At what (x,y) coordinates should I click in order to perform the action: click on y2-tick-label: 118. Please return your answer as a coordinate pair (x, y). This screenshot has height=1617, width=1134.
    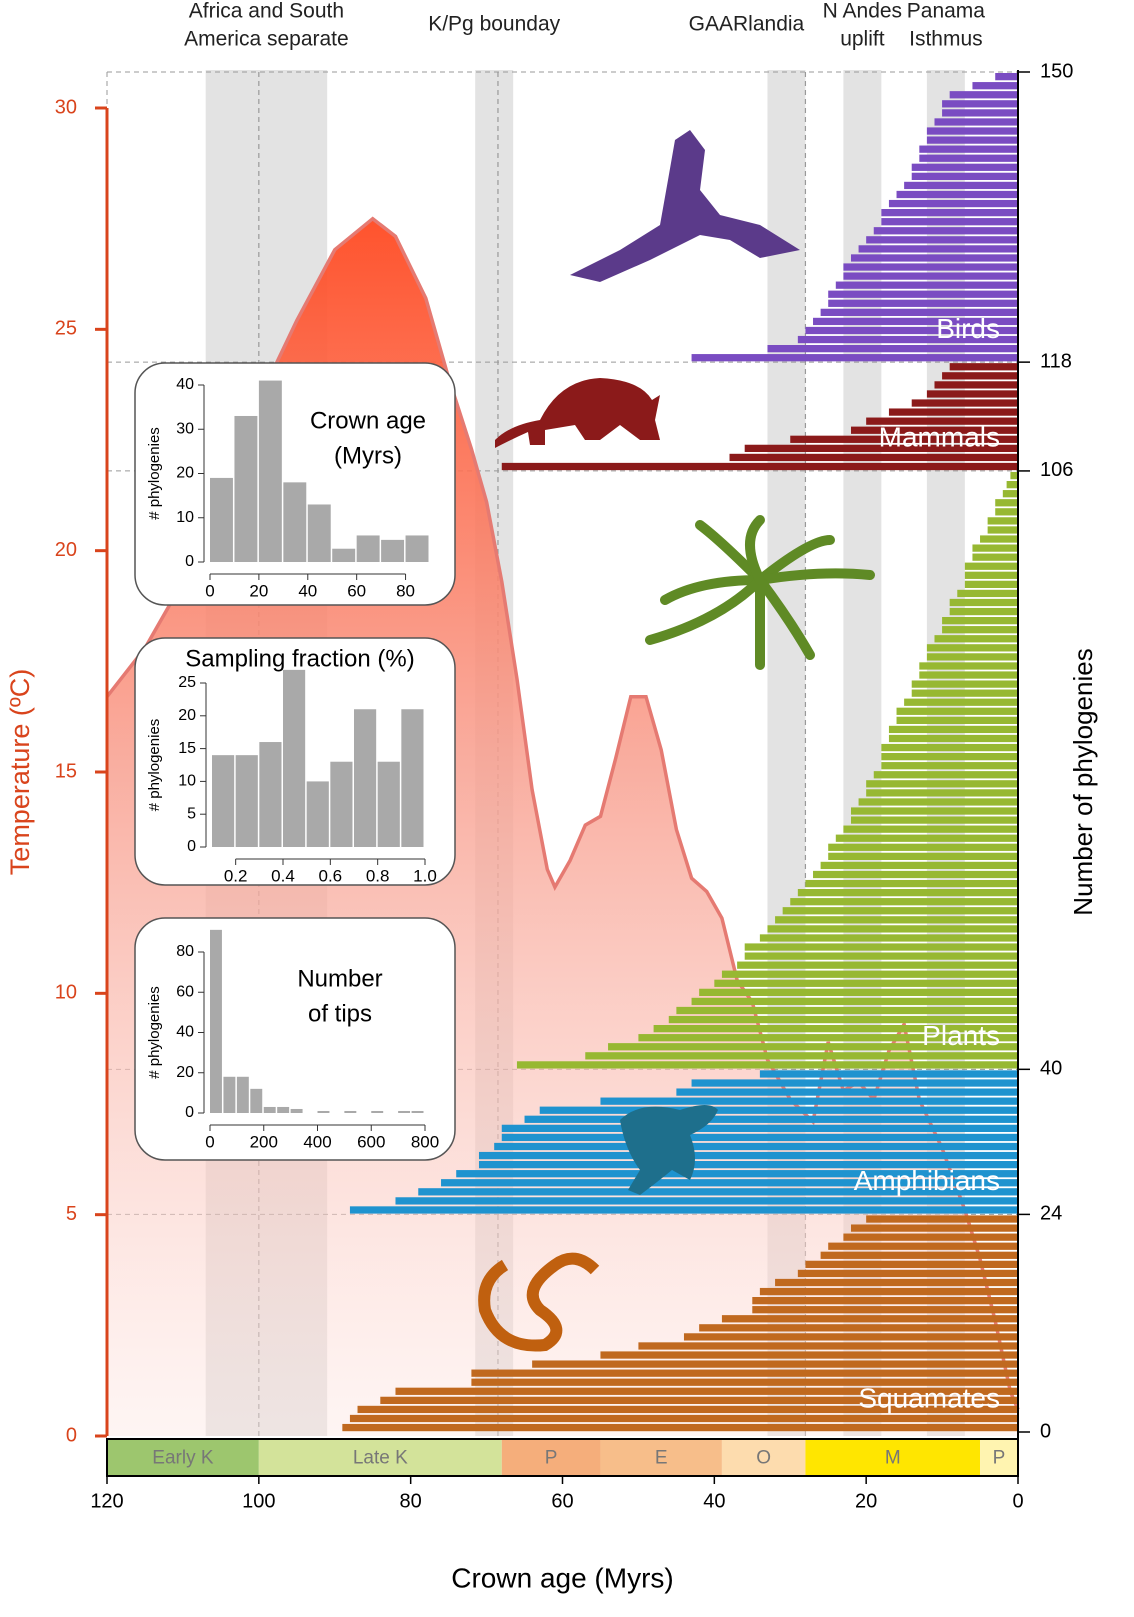
    Looking at the image, I should click on (1056, 361).